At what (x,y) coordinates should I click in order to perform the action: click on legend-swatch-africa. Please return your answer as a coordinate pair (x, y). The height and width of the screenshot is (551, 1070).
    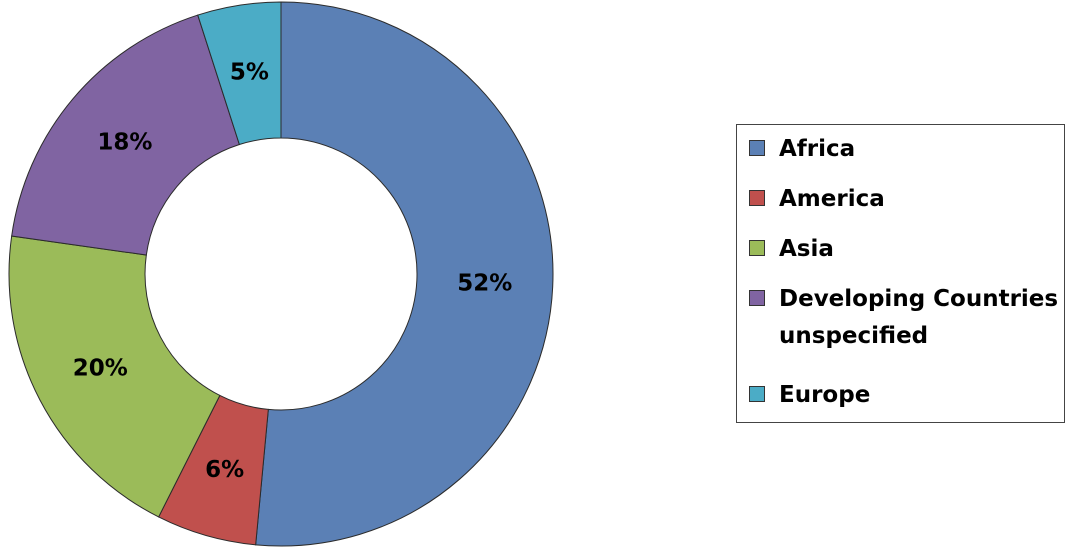
    Looking at the image, I should click on (757, 148).